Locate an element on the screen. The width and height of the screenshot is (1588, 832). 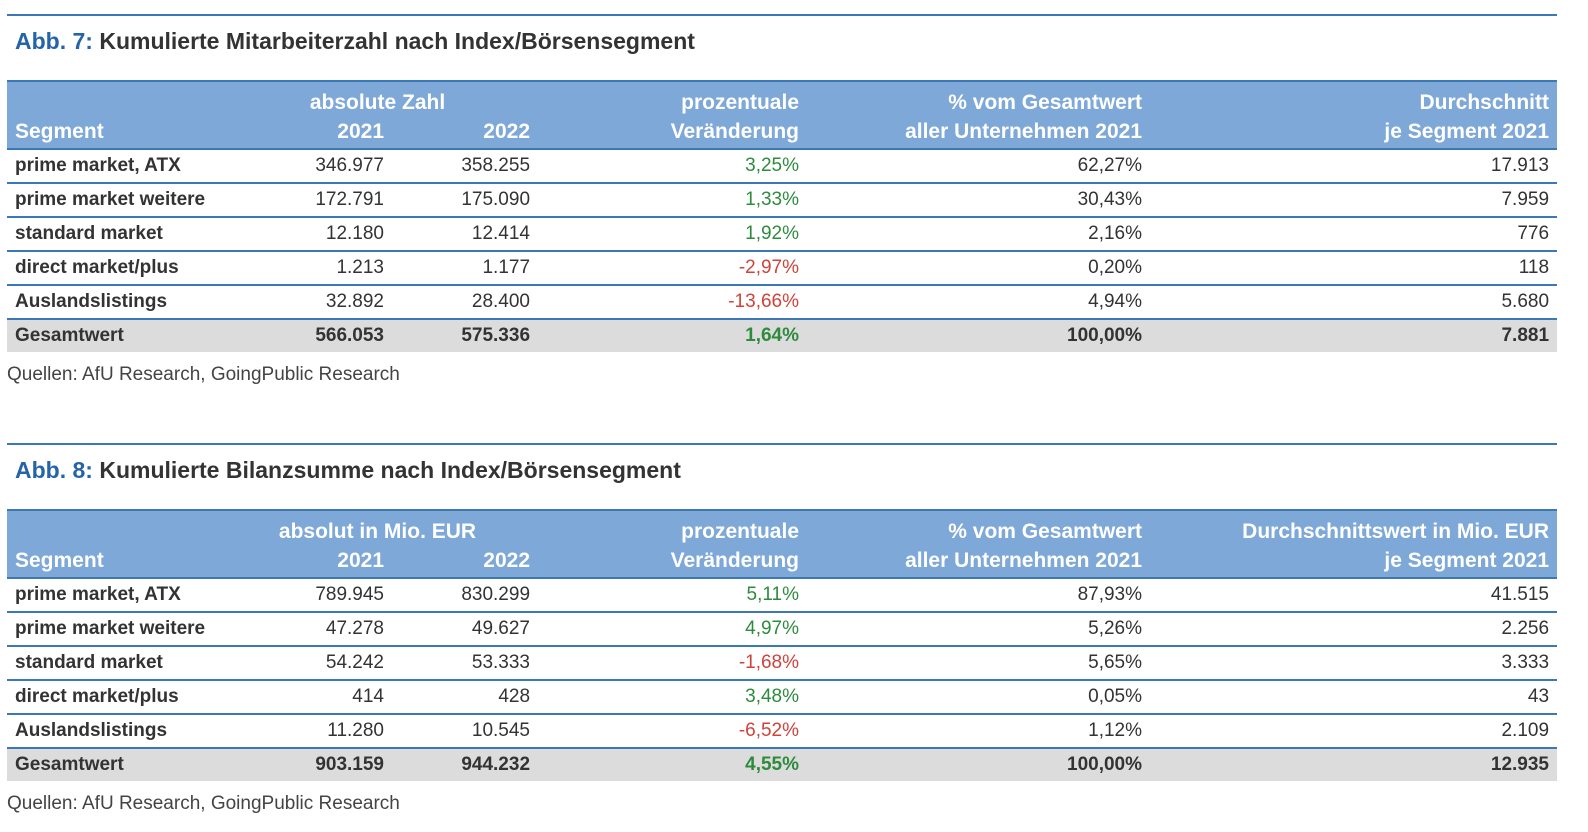
average-cell: 7.959 is located at coordinates (1354, 200).